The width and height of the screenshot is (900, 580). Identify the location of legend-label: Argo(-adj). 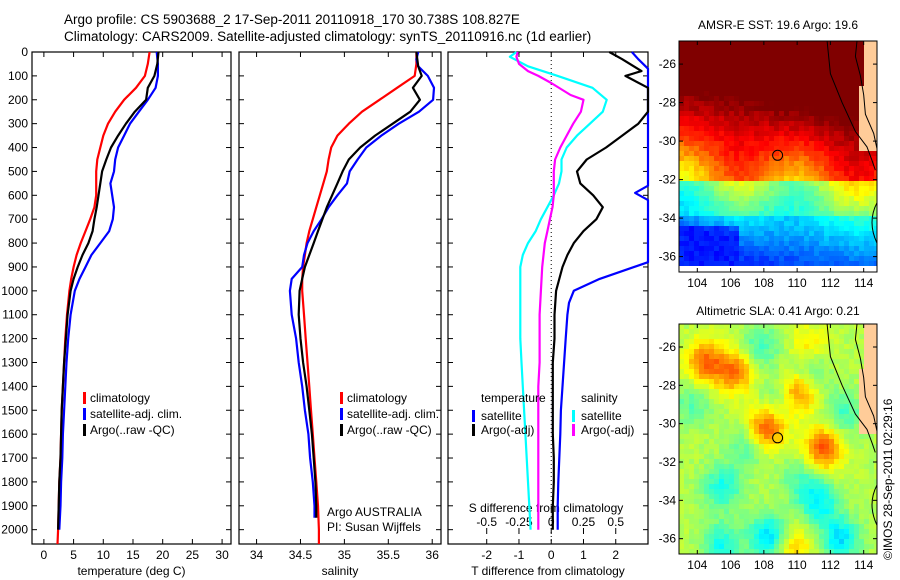
(507, 430).